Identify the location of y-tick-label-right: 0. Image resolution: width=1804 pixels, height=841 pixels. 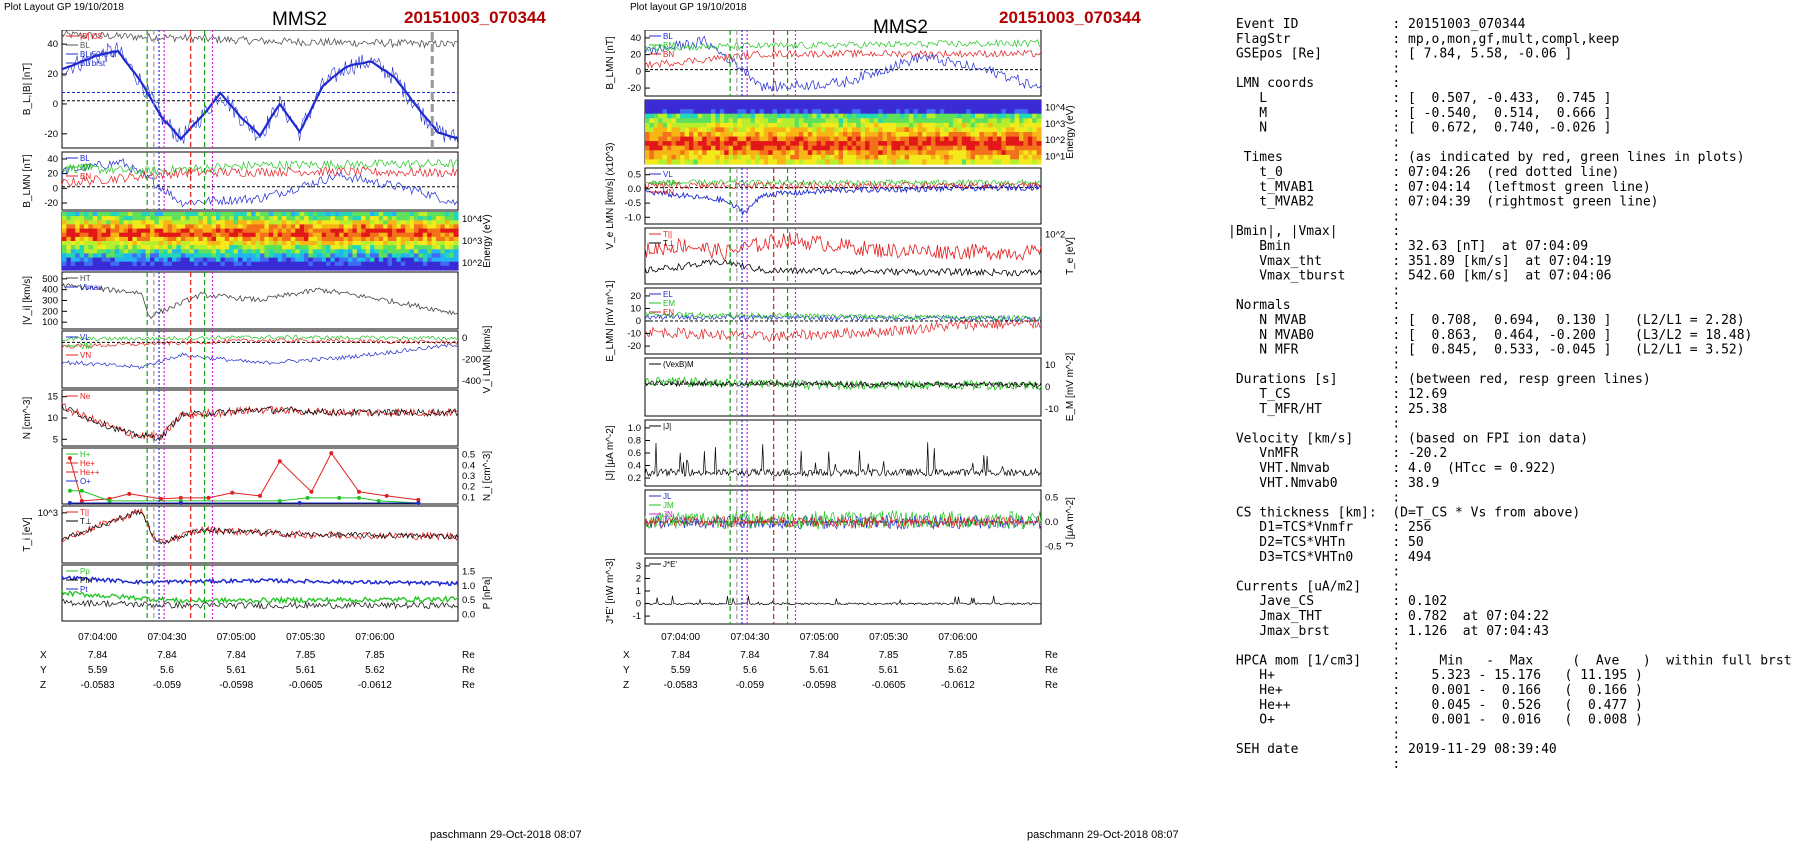
(464, 338).